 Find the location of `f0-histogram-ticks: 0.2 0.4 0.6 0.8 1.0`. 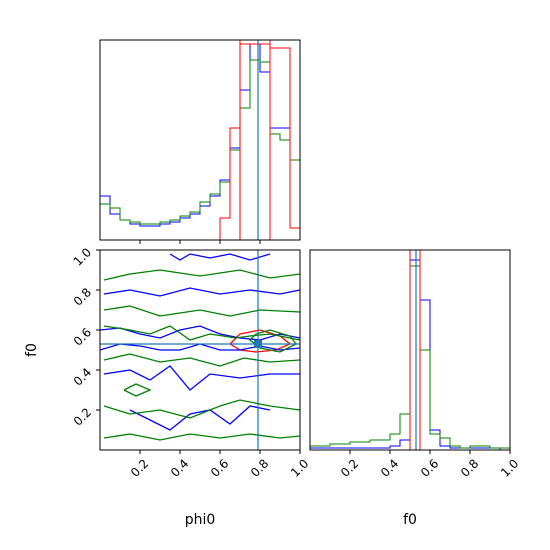

f0-histogram-ticks: 0.2 0.4 0.6 0.8 1.0 is located at coordinates (429, 465).